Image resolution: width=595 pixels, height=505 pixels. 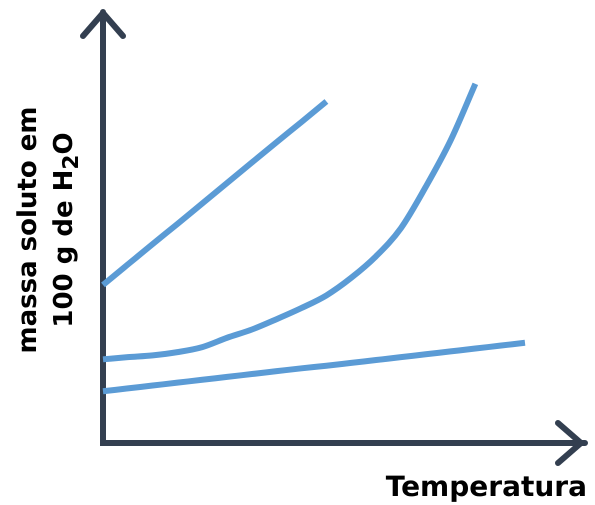 What do you see at coordinates (486, 486) in the screenshot?
I see `x-axis-title: Temperatura` at bounding box center [486, 486].